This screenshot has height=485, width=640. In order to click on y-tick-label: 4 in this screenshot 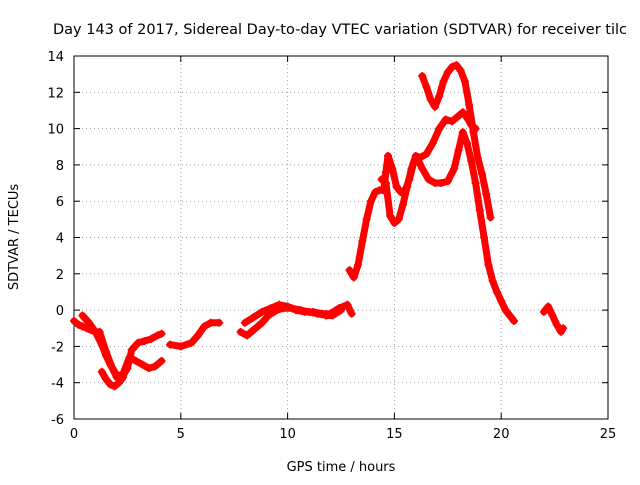, I will do `click(60, 239)`.